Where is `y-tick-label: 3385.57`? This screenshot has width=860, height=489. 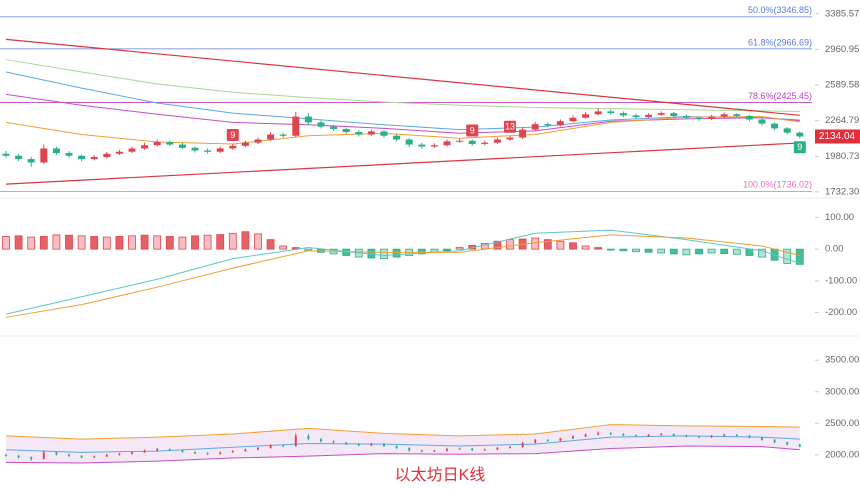
y-tick-label: 3385.57 is located at coordinates (842, 13).